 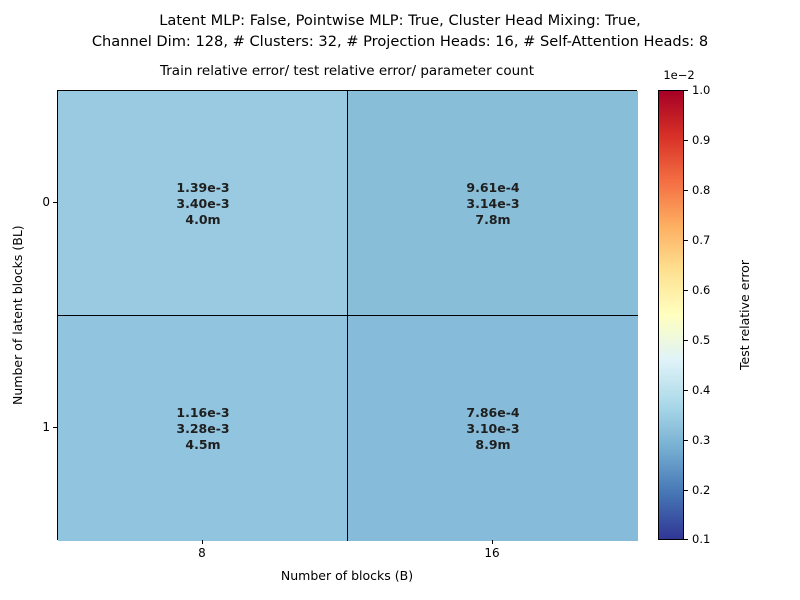 What do you see at coordinates (493, 444) in the screenshot?
I see `cell-param-count: 8.9m` at bounding box center [493, 444].